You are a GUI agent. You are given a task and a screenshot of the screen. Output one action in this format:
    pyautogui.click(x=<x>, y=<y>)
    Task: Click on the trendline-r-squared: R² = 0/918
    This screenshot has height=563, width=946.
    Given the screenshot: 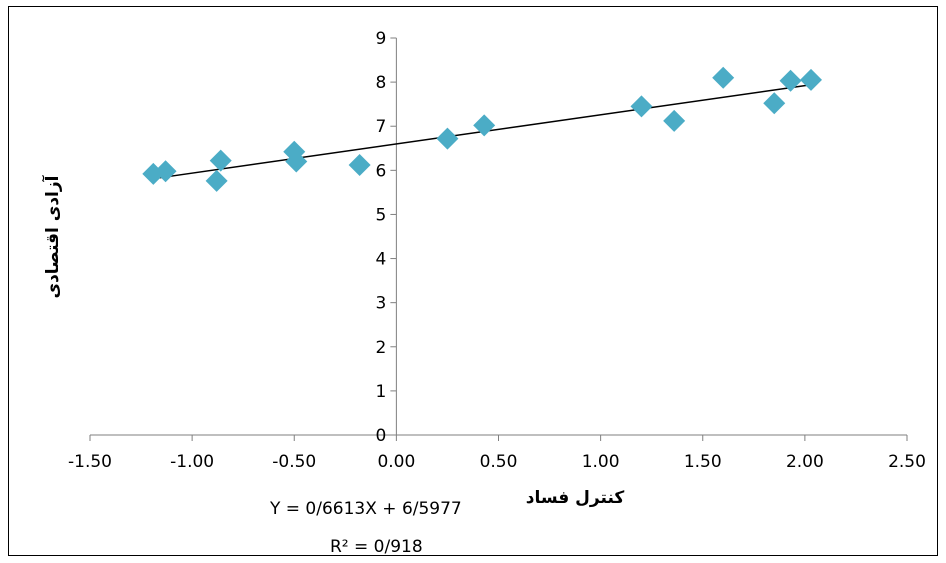 What is the action you would take?
    pyautogui.click(x=376, y=547)
    